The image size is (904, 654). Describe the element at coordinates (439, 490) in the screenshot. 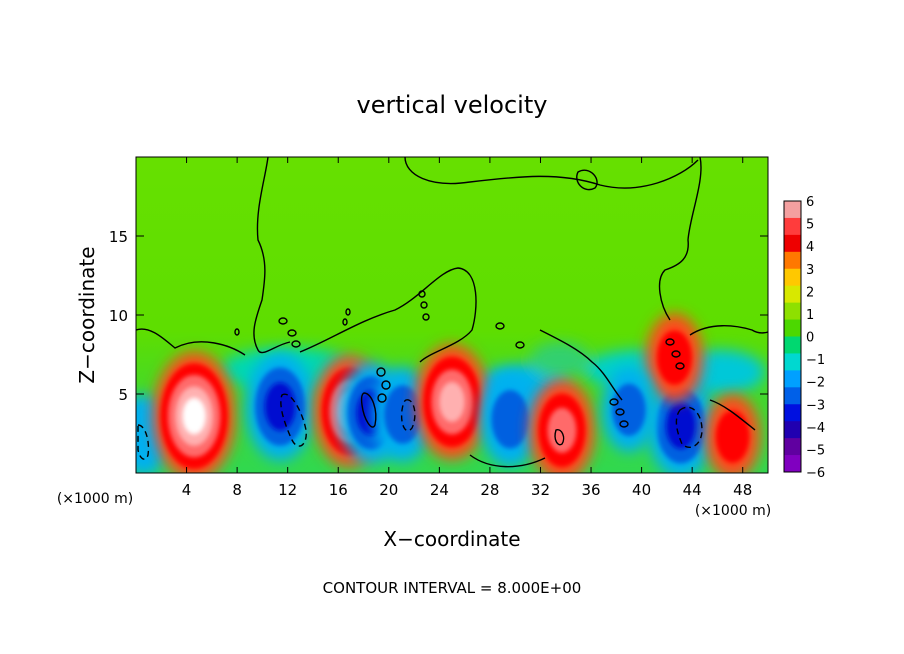

I see `x-tick-label: 24` at that location.